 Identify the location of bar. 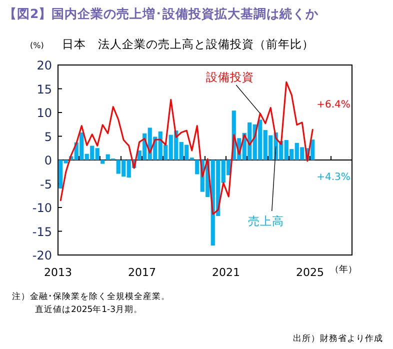
(102, 162).